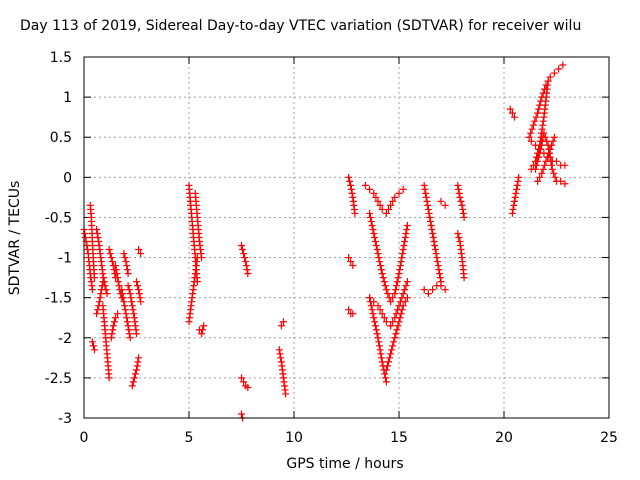  I want to click on x-tick-label: 15, so click(399, 438).